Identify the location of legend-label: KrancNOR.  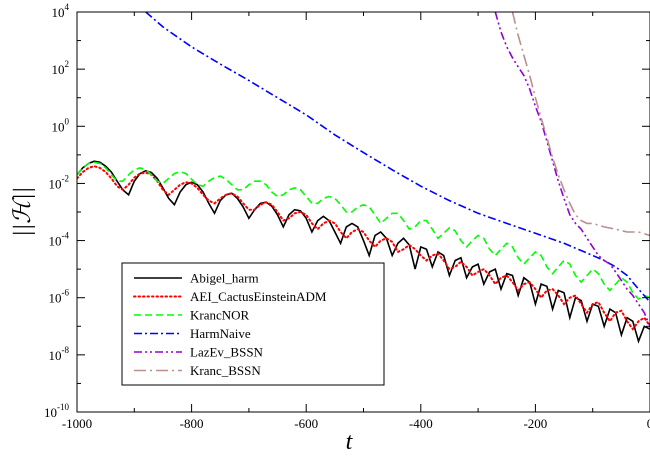
(220, 315).